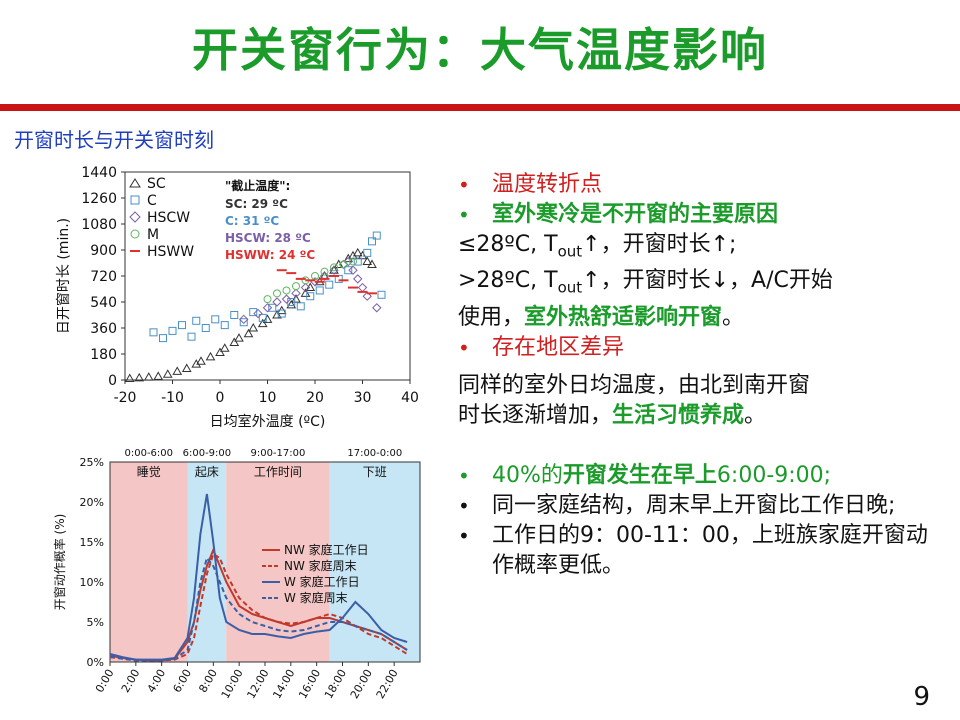 The width and height of the screenshot is (960, 720). What do you see at coordinates (601, 317) in the screenshot?
I see `bullet-2-line3: 使用，室外热舒适影响开窗。` at bounding box center [601, 317].